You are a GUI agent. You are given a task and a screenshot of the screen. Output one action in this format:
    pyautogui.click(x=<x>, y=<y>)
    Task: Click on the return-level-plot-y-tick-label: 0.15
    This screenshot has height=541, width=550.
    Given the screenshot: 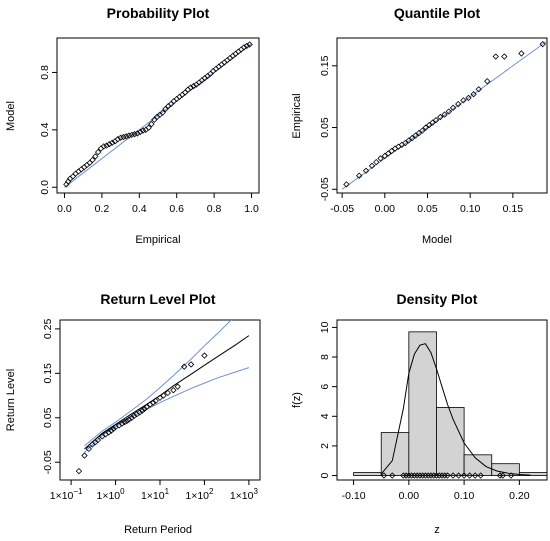 What is the action you would take?
    pyautogui.click(x=48, y=373)
    